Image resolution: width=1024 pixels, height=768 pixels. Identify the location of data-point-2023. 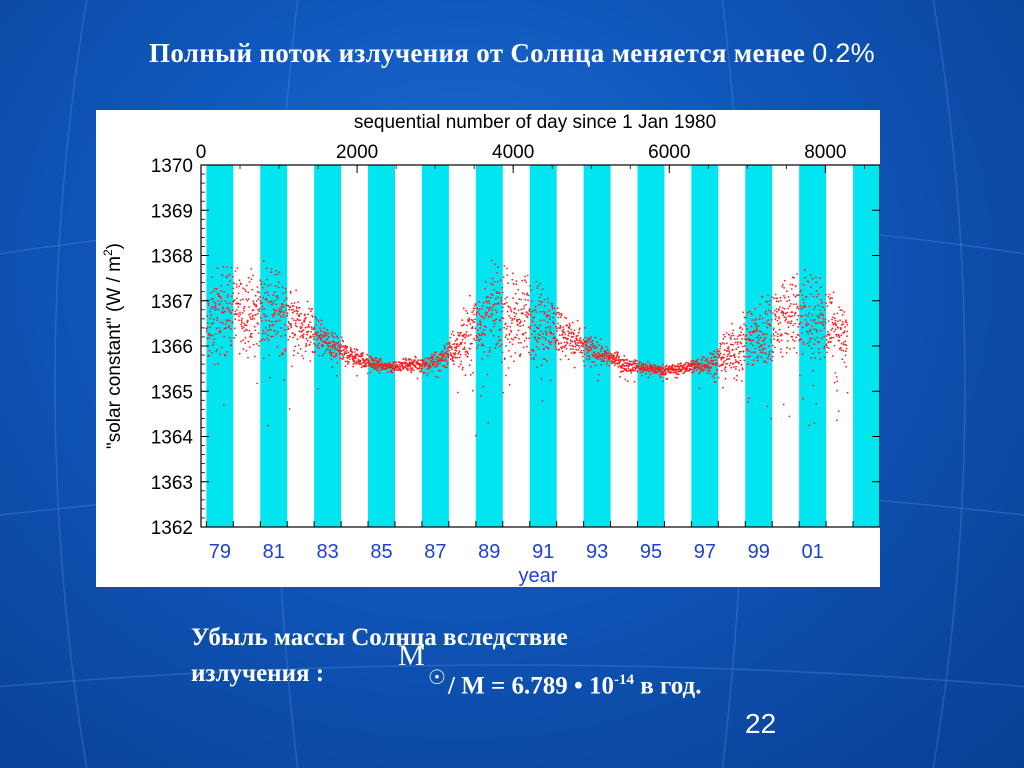
(615, 361).